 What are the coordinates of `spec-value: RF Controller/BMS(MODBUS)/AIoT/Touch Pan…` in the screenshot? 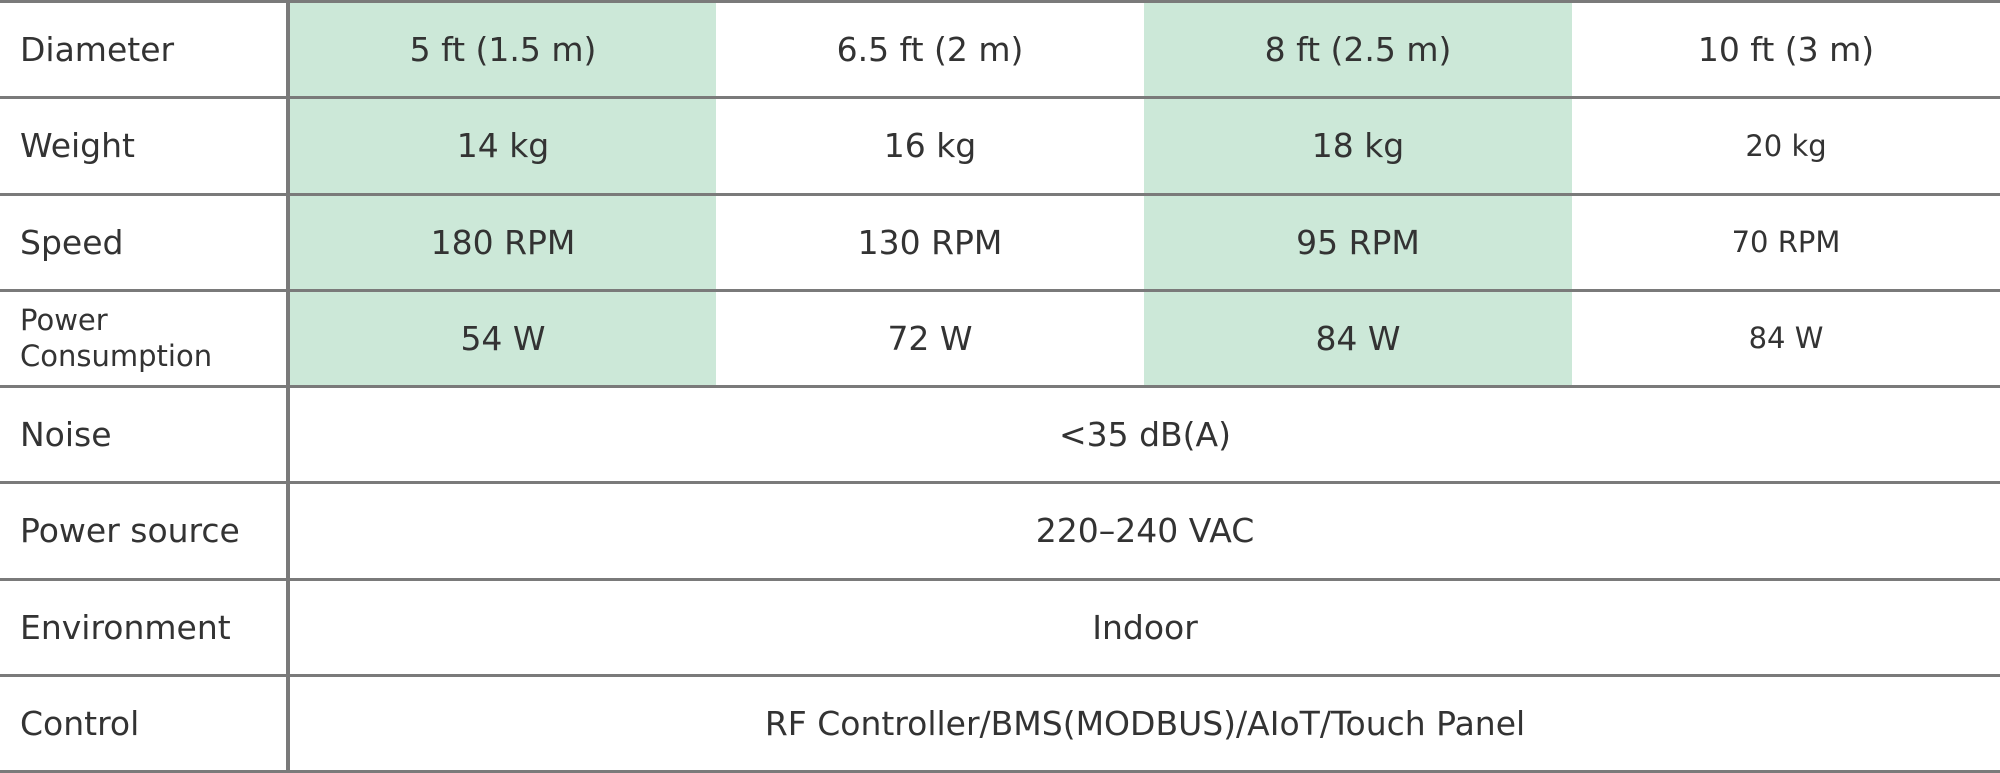 It's located at (1144, 723).